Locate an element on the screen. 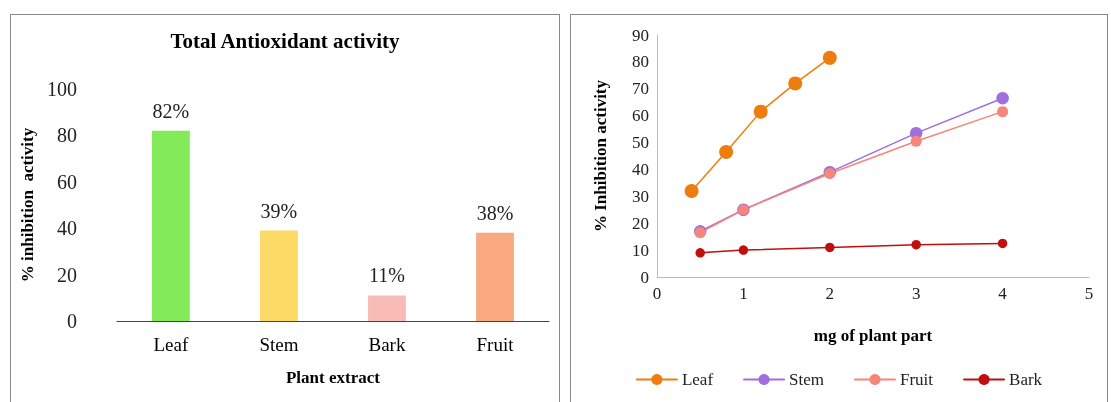 The width and height of the screenshot is (1111, 402). x-tick-label: 2 is located at coordinates (830, 293).